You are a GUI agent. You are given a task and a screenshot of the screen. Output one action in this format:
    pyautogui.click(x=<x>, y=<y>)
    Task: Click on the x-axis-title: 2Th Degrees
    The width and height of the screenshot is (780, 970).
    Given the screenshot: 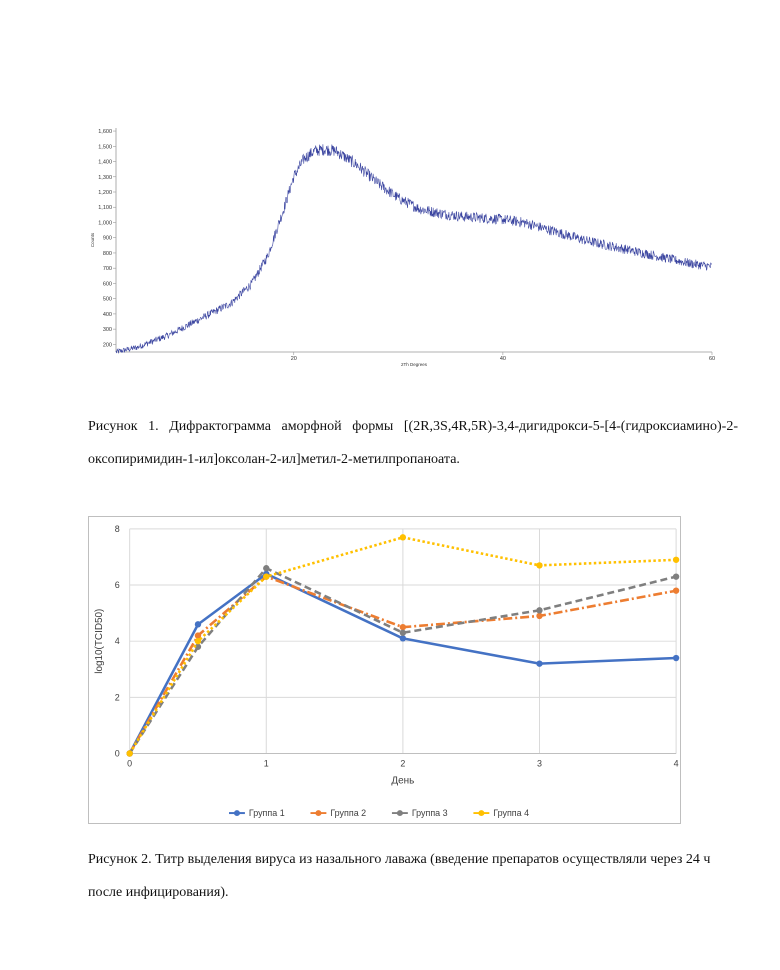 What is the action you would take?
    pyautogui.click(x=414, y=364)
    